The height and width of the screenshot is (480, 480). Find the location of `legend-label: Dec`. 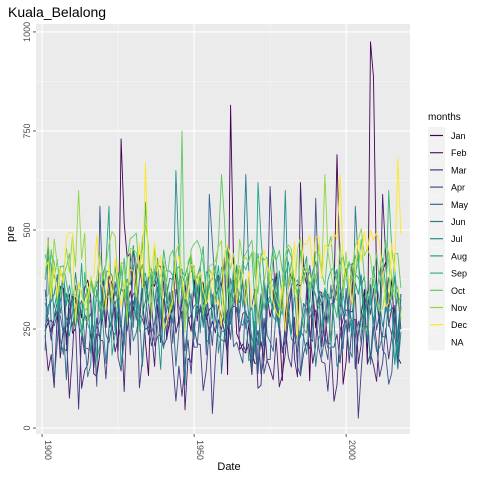

legend-label: Dec is located at coordinates (459, 325).